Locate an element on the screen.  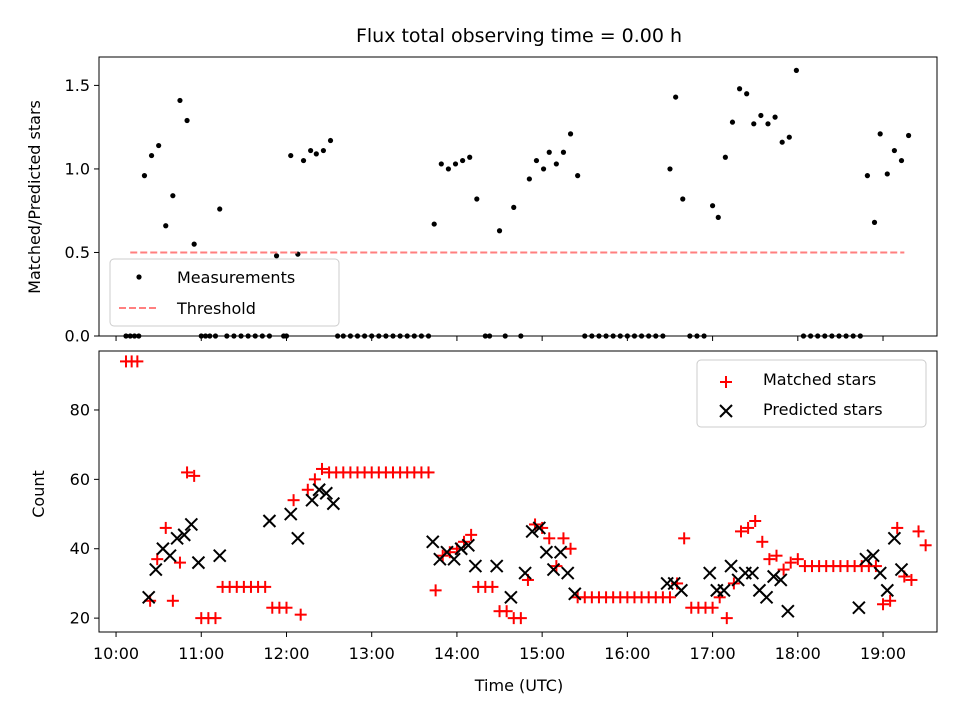
x-tick-label: 16:00 is located at coordinates (627, 653).